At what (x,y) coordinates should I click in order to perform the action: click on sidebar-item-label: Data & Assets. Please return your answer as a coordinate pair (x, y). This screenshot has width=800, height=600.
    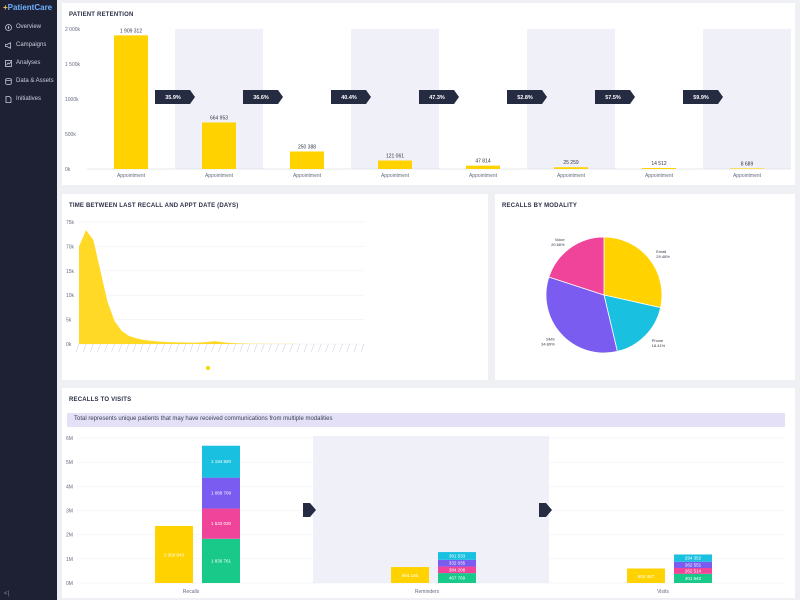
    Looking at the image, I should click on (35, 81).